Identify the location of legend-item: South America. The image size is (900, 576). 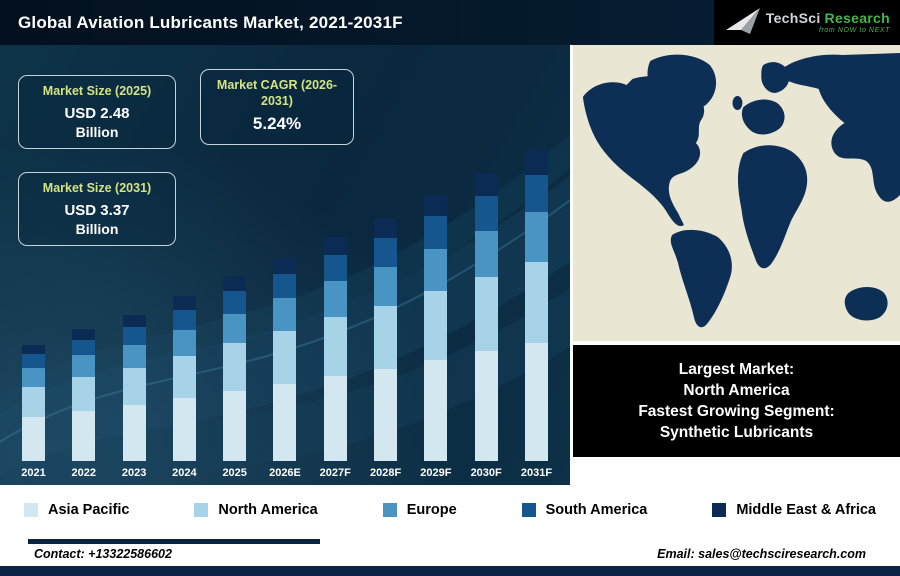
(584, 510).